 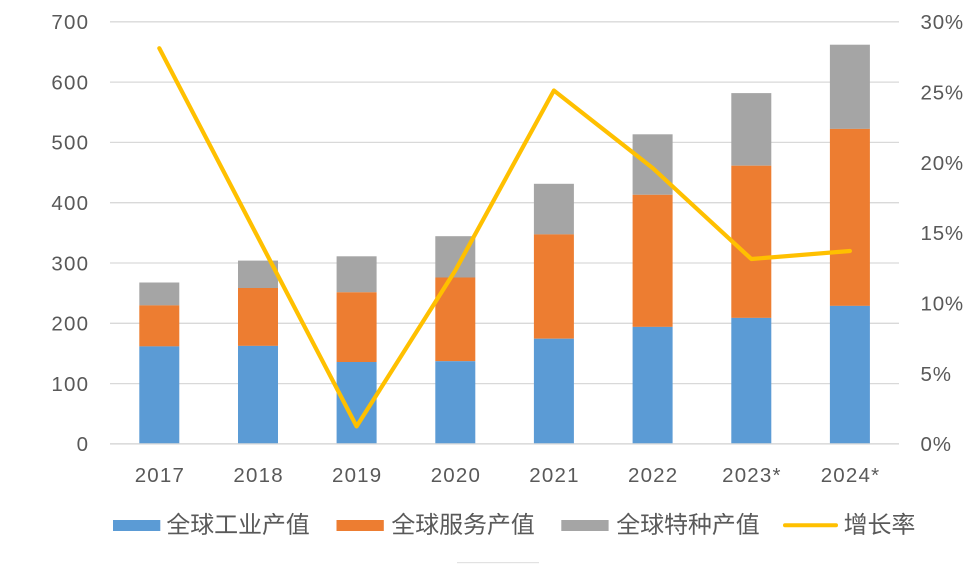 I want to click on svg-text: 0, so click(x=83, y=444).